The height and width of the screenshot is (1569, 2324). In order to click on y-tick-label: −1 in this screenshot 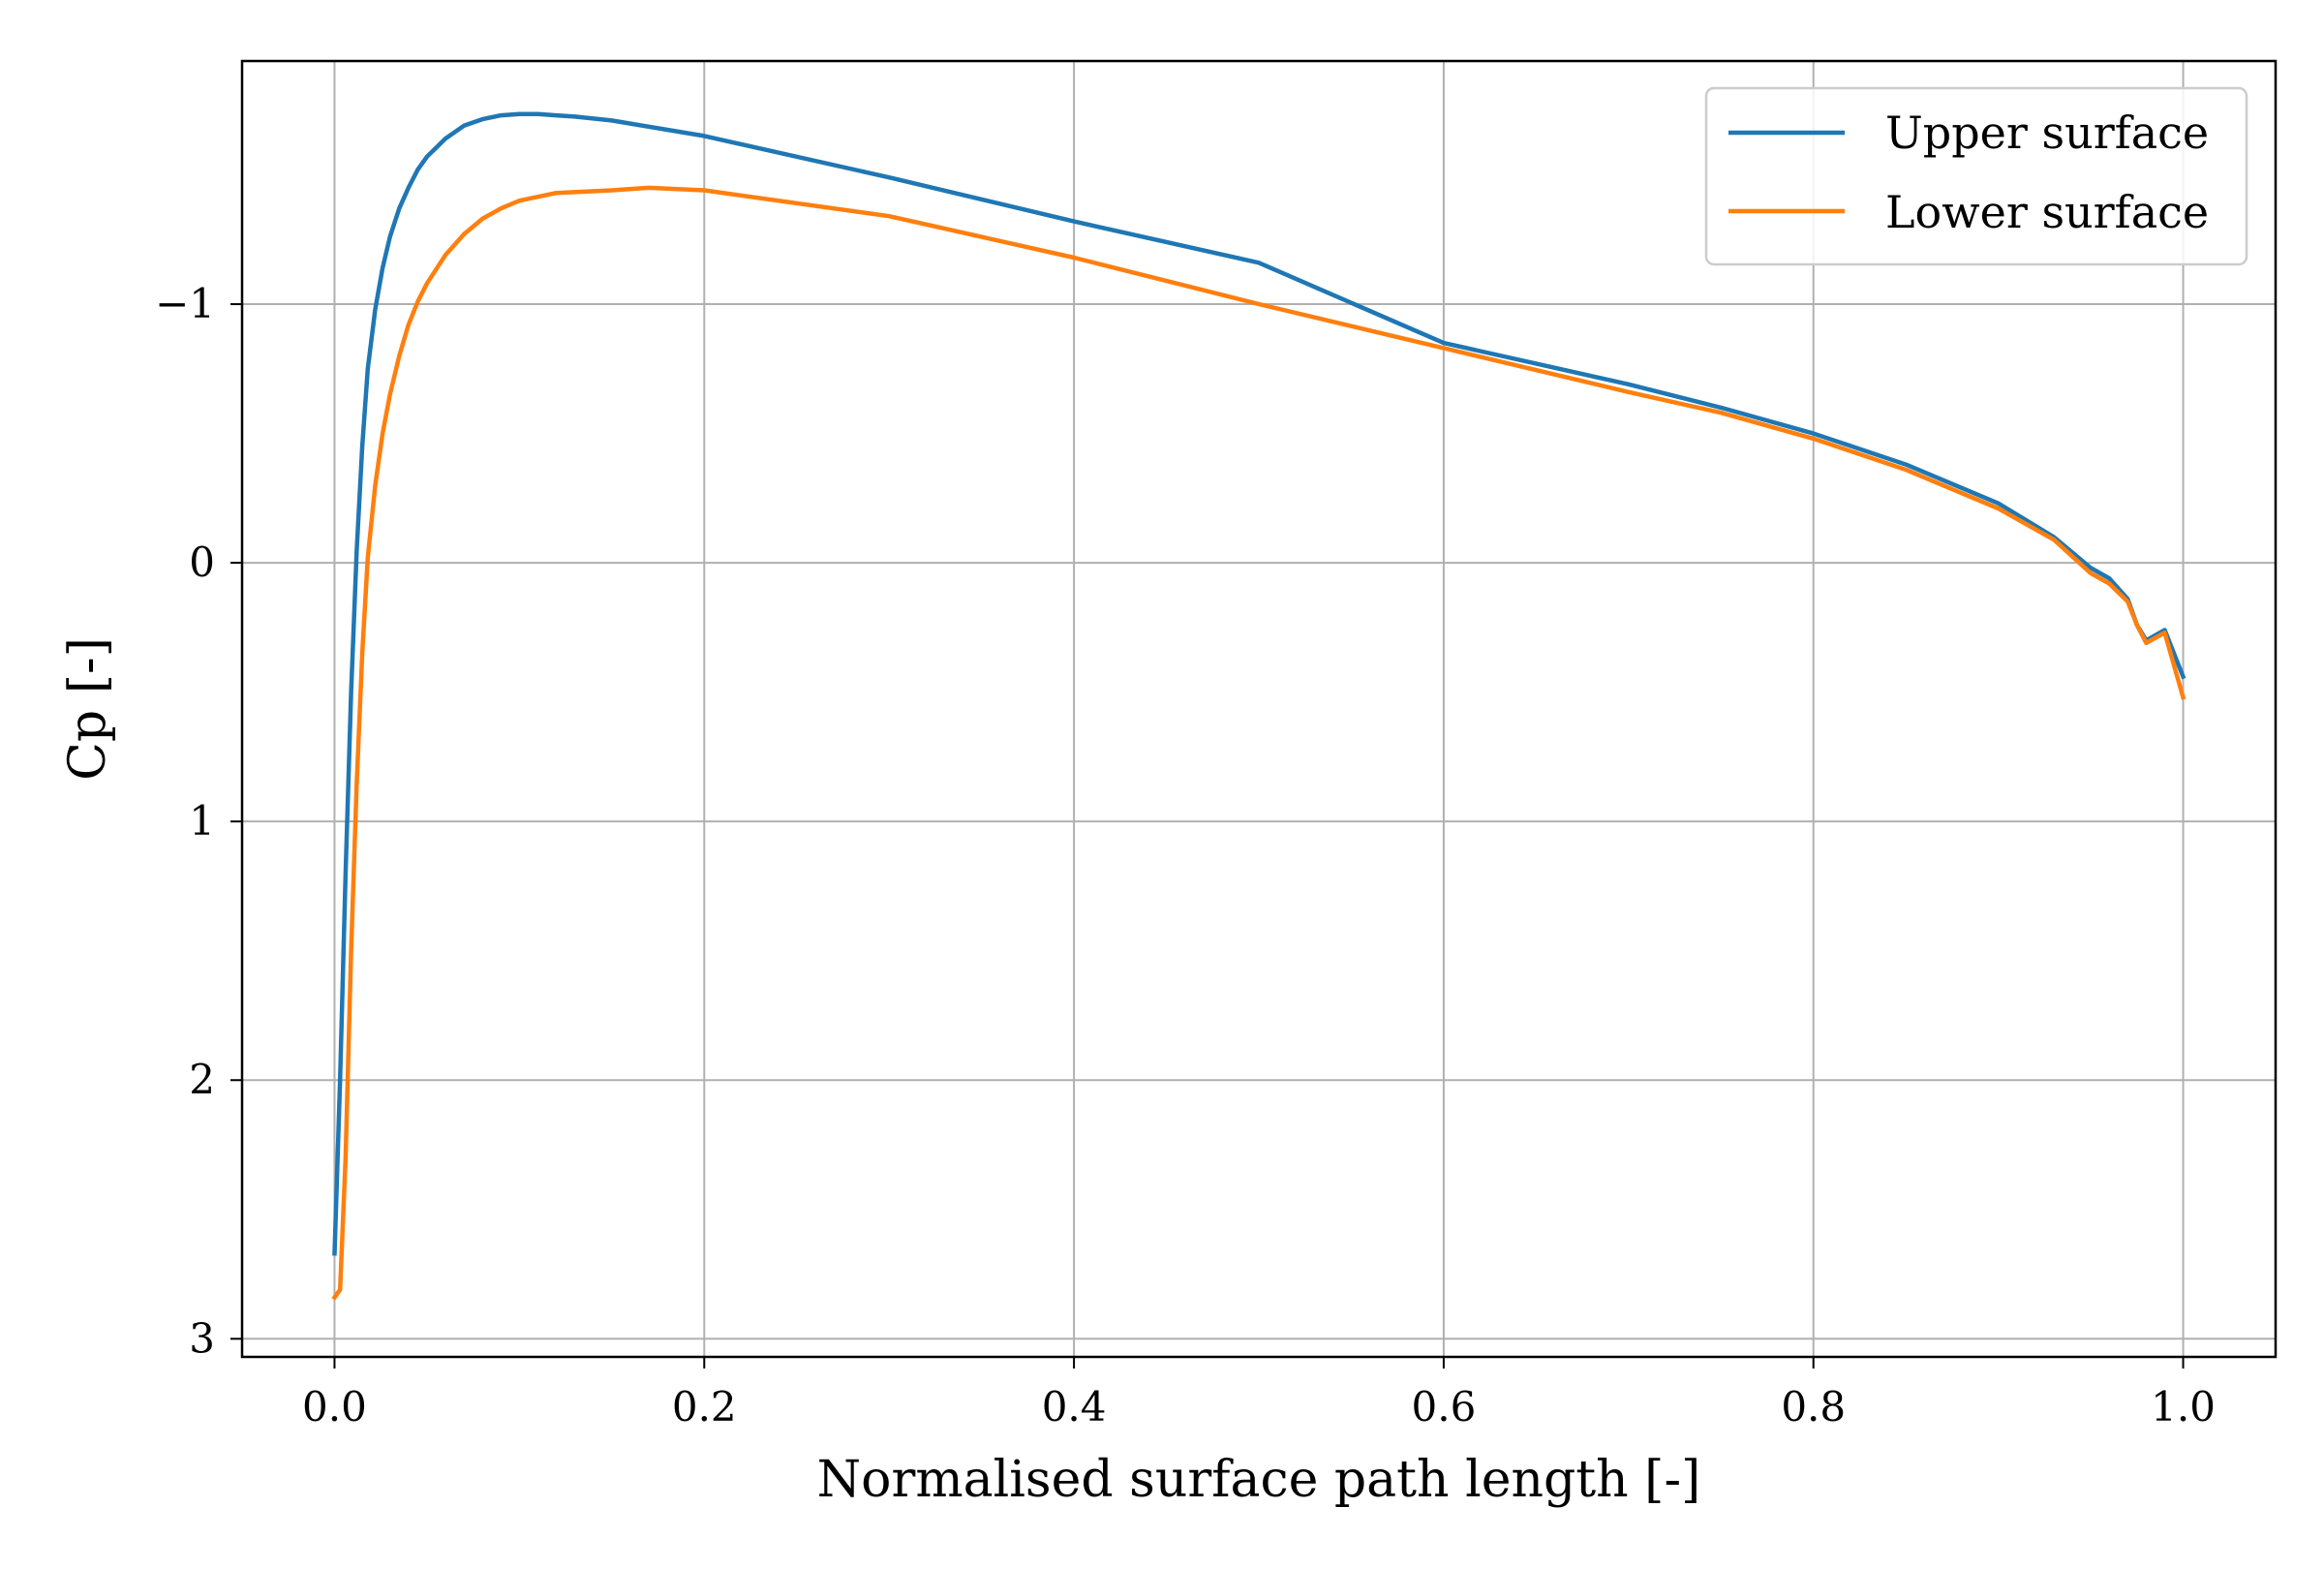, I will do `click(185, 303)`.